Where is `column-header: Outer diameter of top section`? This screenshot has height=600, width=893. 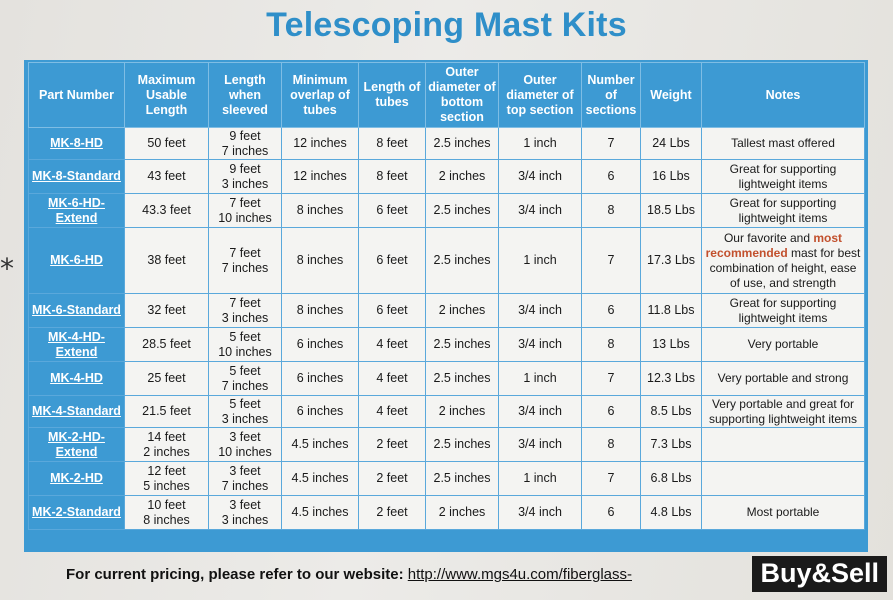 column-header: Outer diameter of top section is located at coordinates (540, 95).